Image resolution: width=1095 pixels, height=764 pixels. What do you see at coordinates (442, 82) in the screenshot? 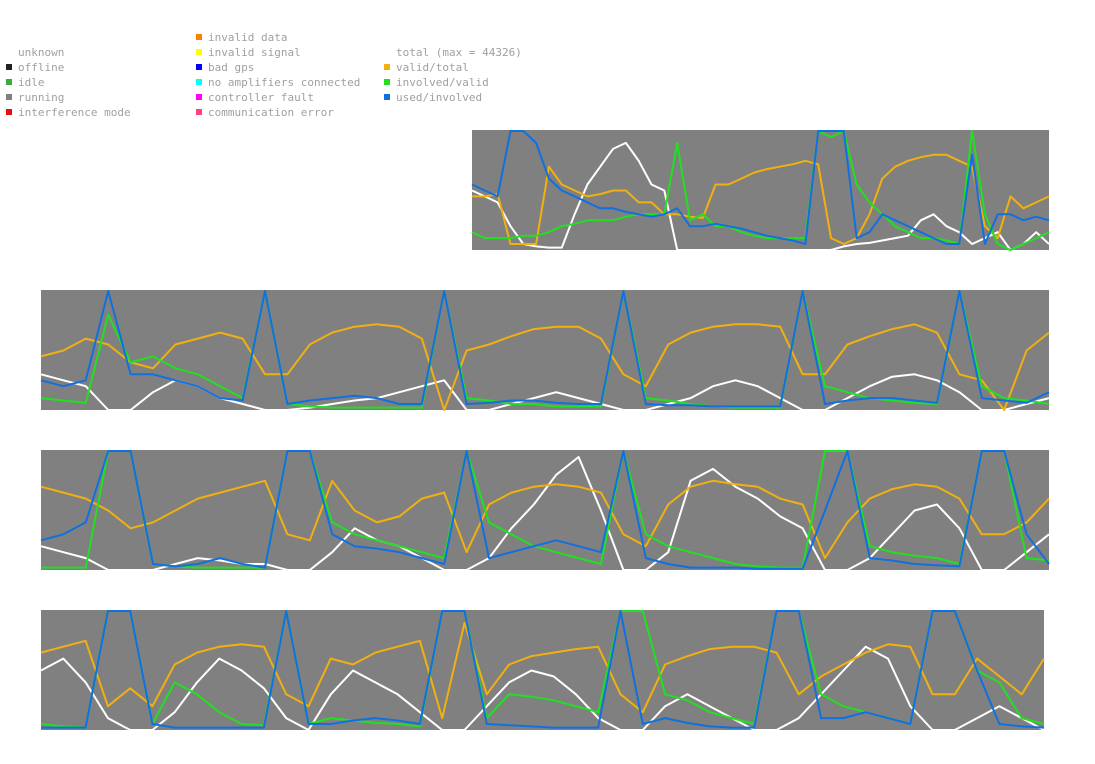
I see `legend-label: involved/valid` at bounding box center [442, 82].